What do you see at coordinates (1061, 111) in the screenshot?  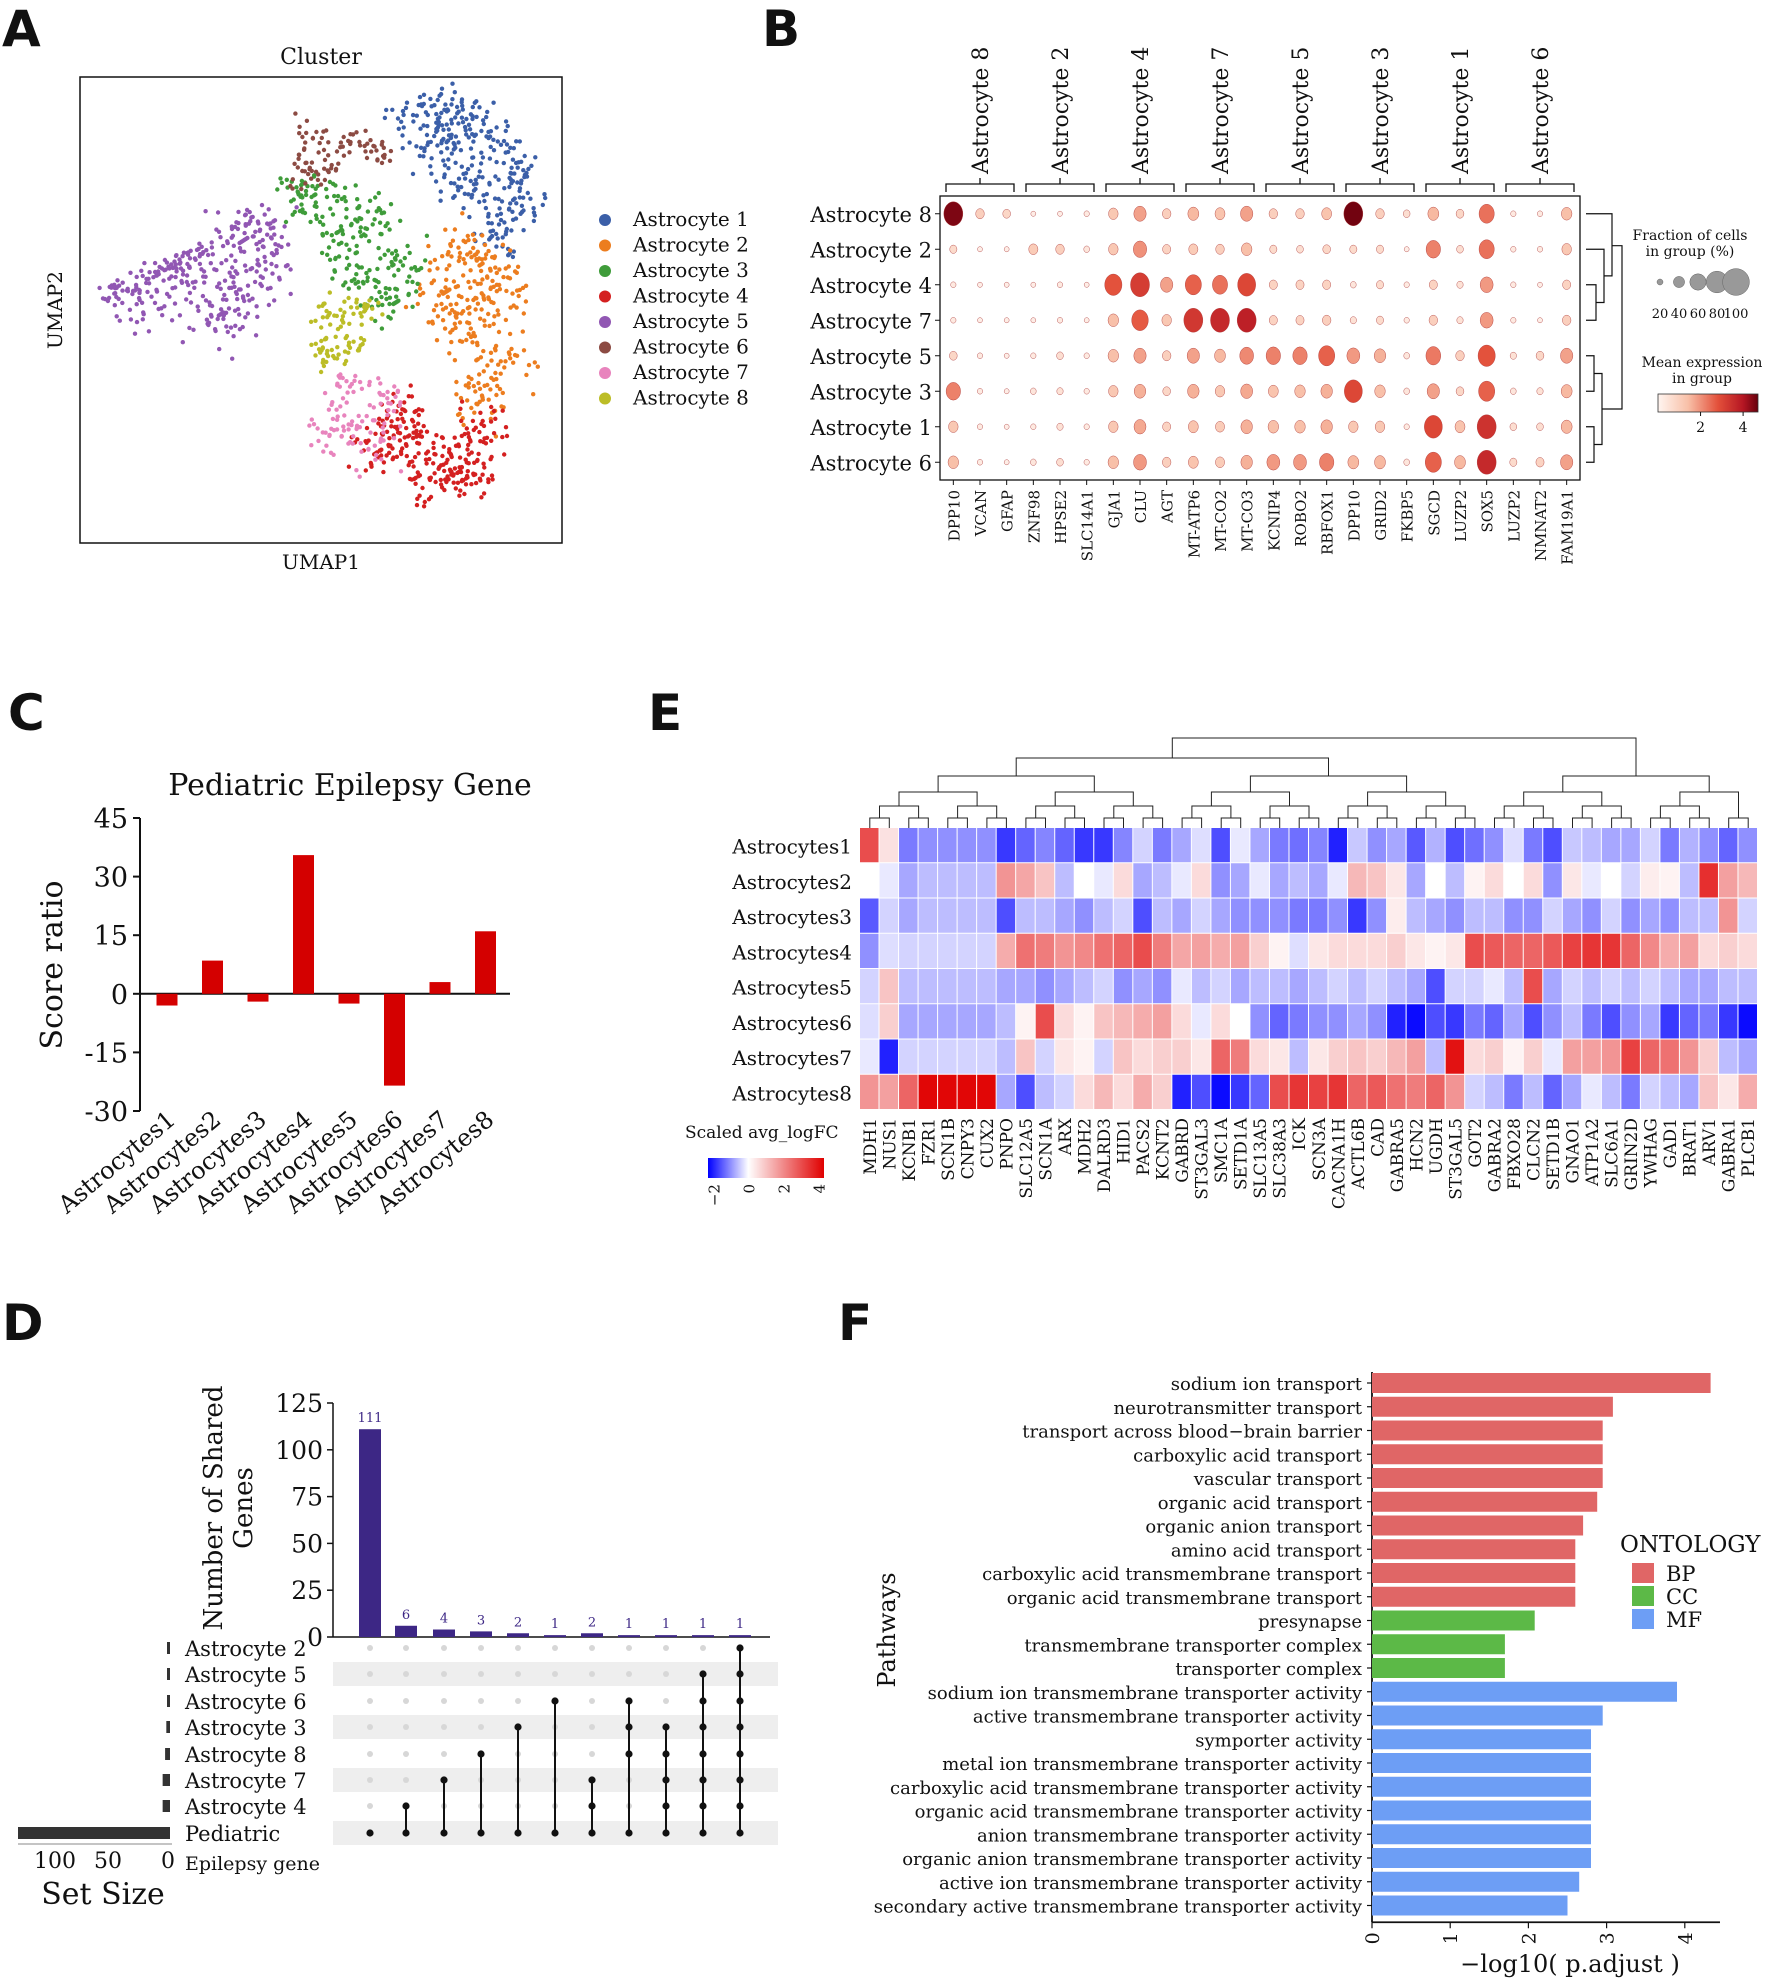 I see `dotplot-group-label: Astrocyte 2` at bounding box center [1061, 111].